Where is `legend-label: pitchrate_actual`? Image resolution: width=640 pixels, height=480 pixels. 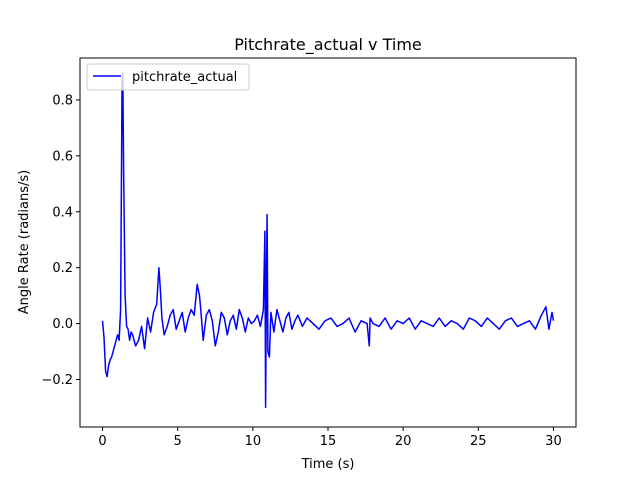 legend-label: pitchrate_actual is located at coordinates (184, 77).